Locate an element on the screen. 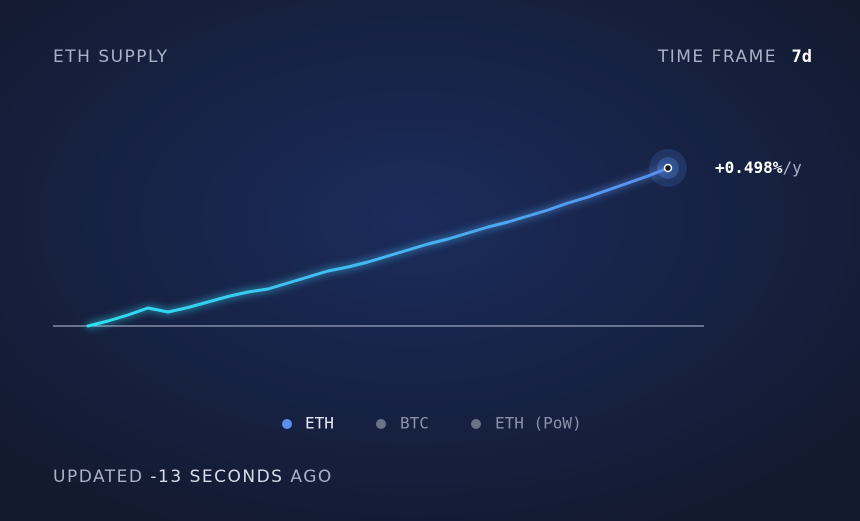  title: ETH SUPPLY is located at coordinates (111, 57).